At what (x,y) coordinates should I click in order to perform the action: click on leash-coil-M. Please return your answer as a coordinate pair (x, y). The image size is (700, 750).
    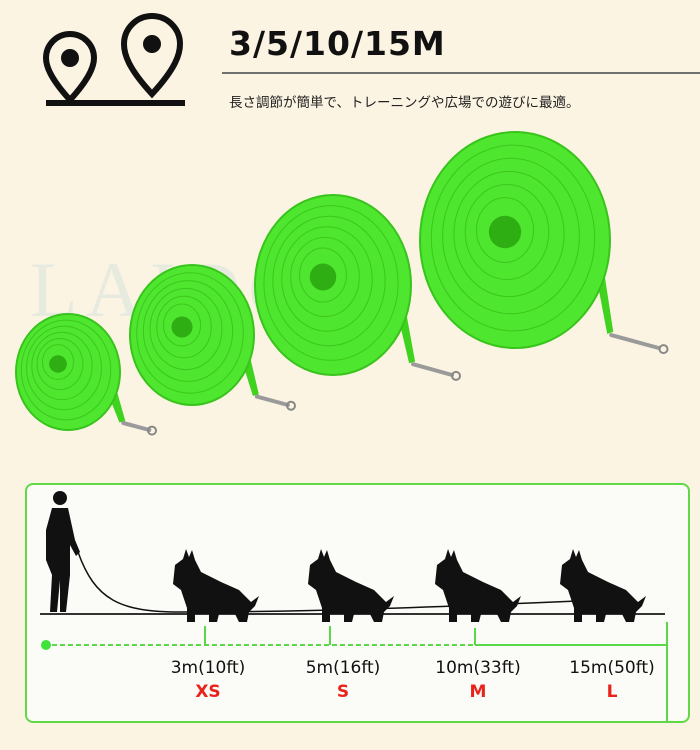
    Looking at the image, I should click on (357, 287).